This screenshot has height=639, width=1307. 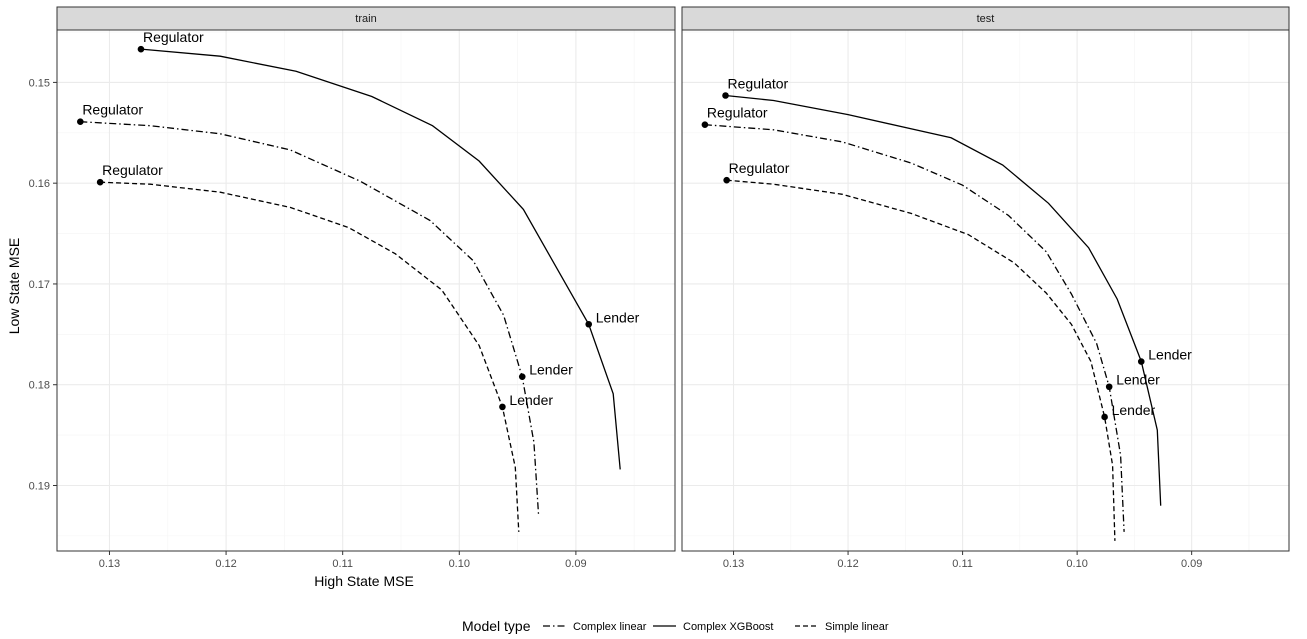 What do you see at coordinates (496, 626) in the screenshot?
I see `legend-title: Model type` at bounding box center [496, 626].